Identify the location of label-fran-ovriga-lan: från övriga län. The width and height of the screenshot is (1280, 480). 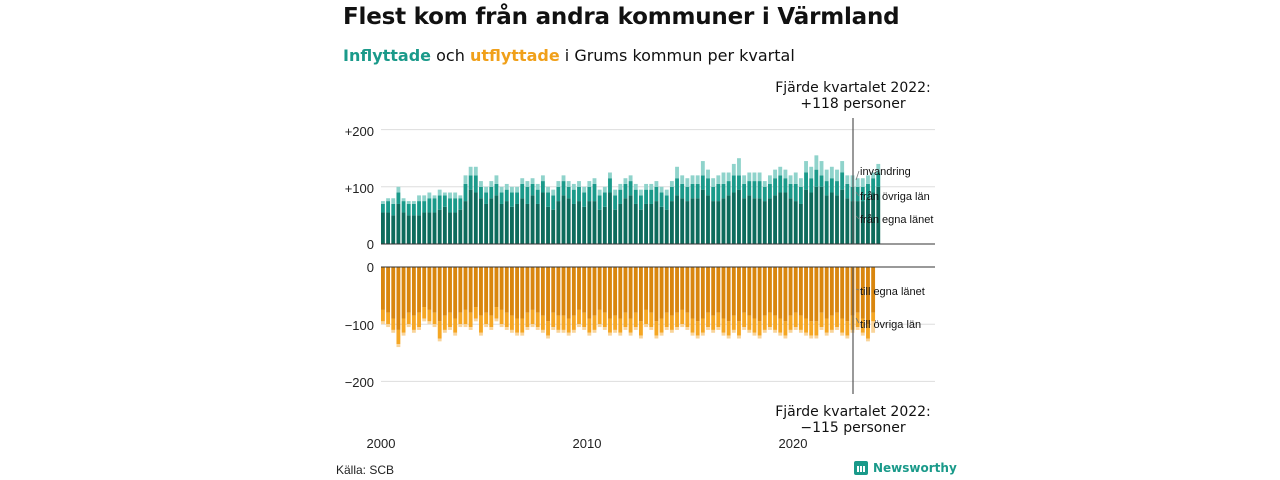
(895, 197).